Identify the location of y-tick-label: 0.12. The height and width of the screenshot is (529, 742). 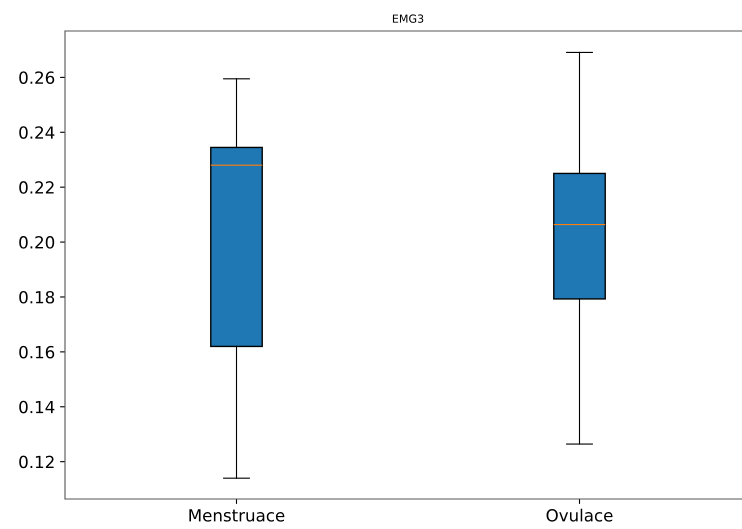
(36, 462).